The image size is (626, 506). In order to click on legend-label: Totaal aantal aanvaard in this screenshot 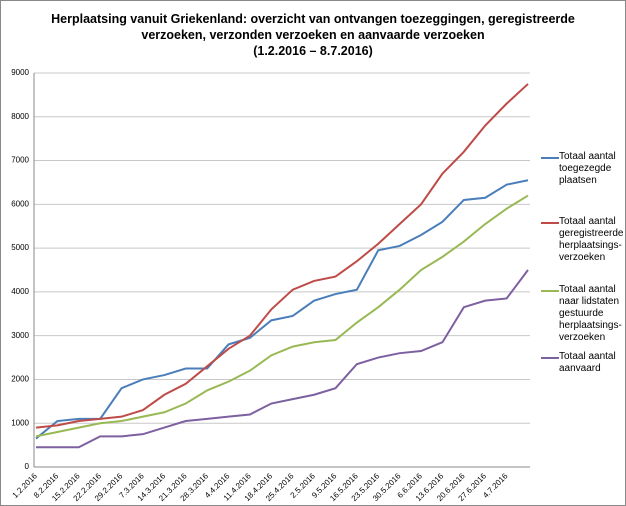, I will do `click(587, 362)`.